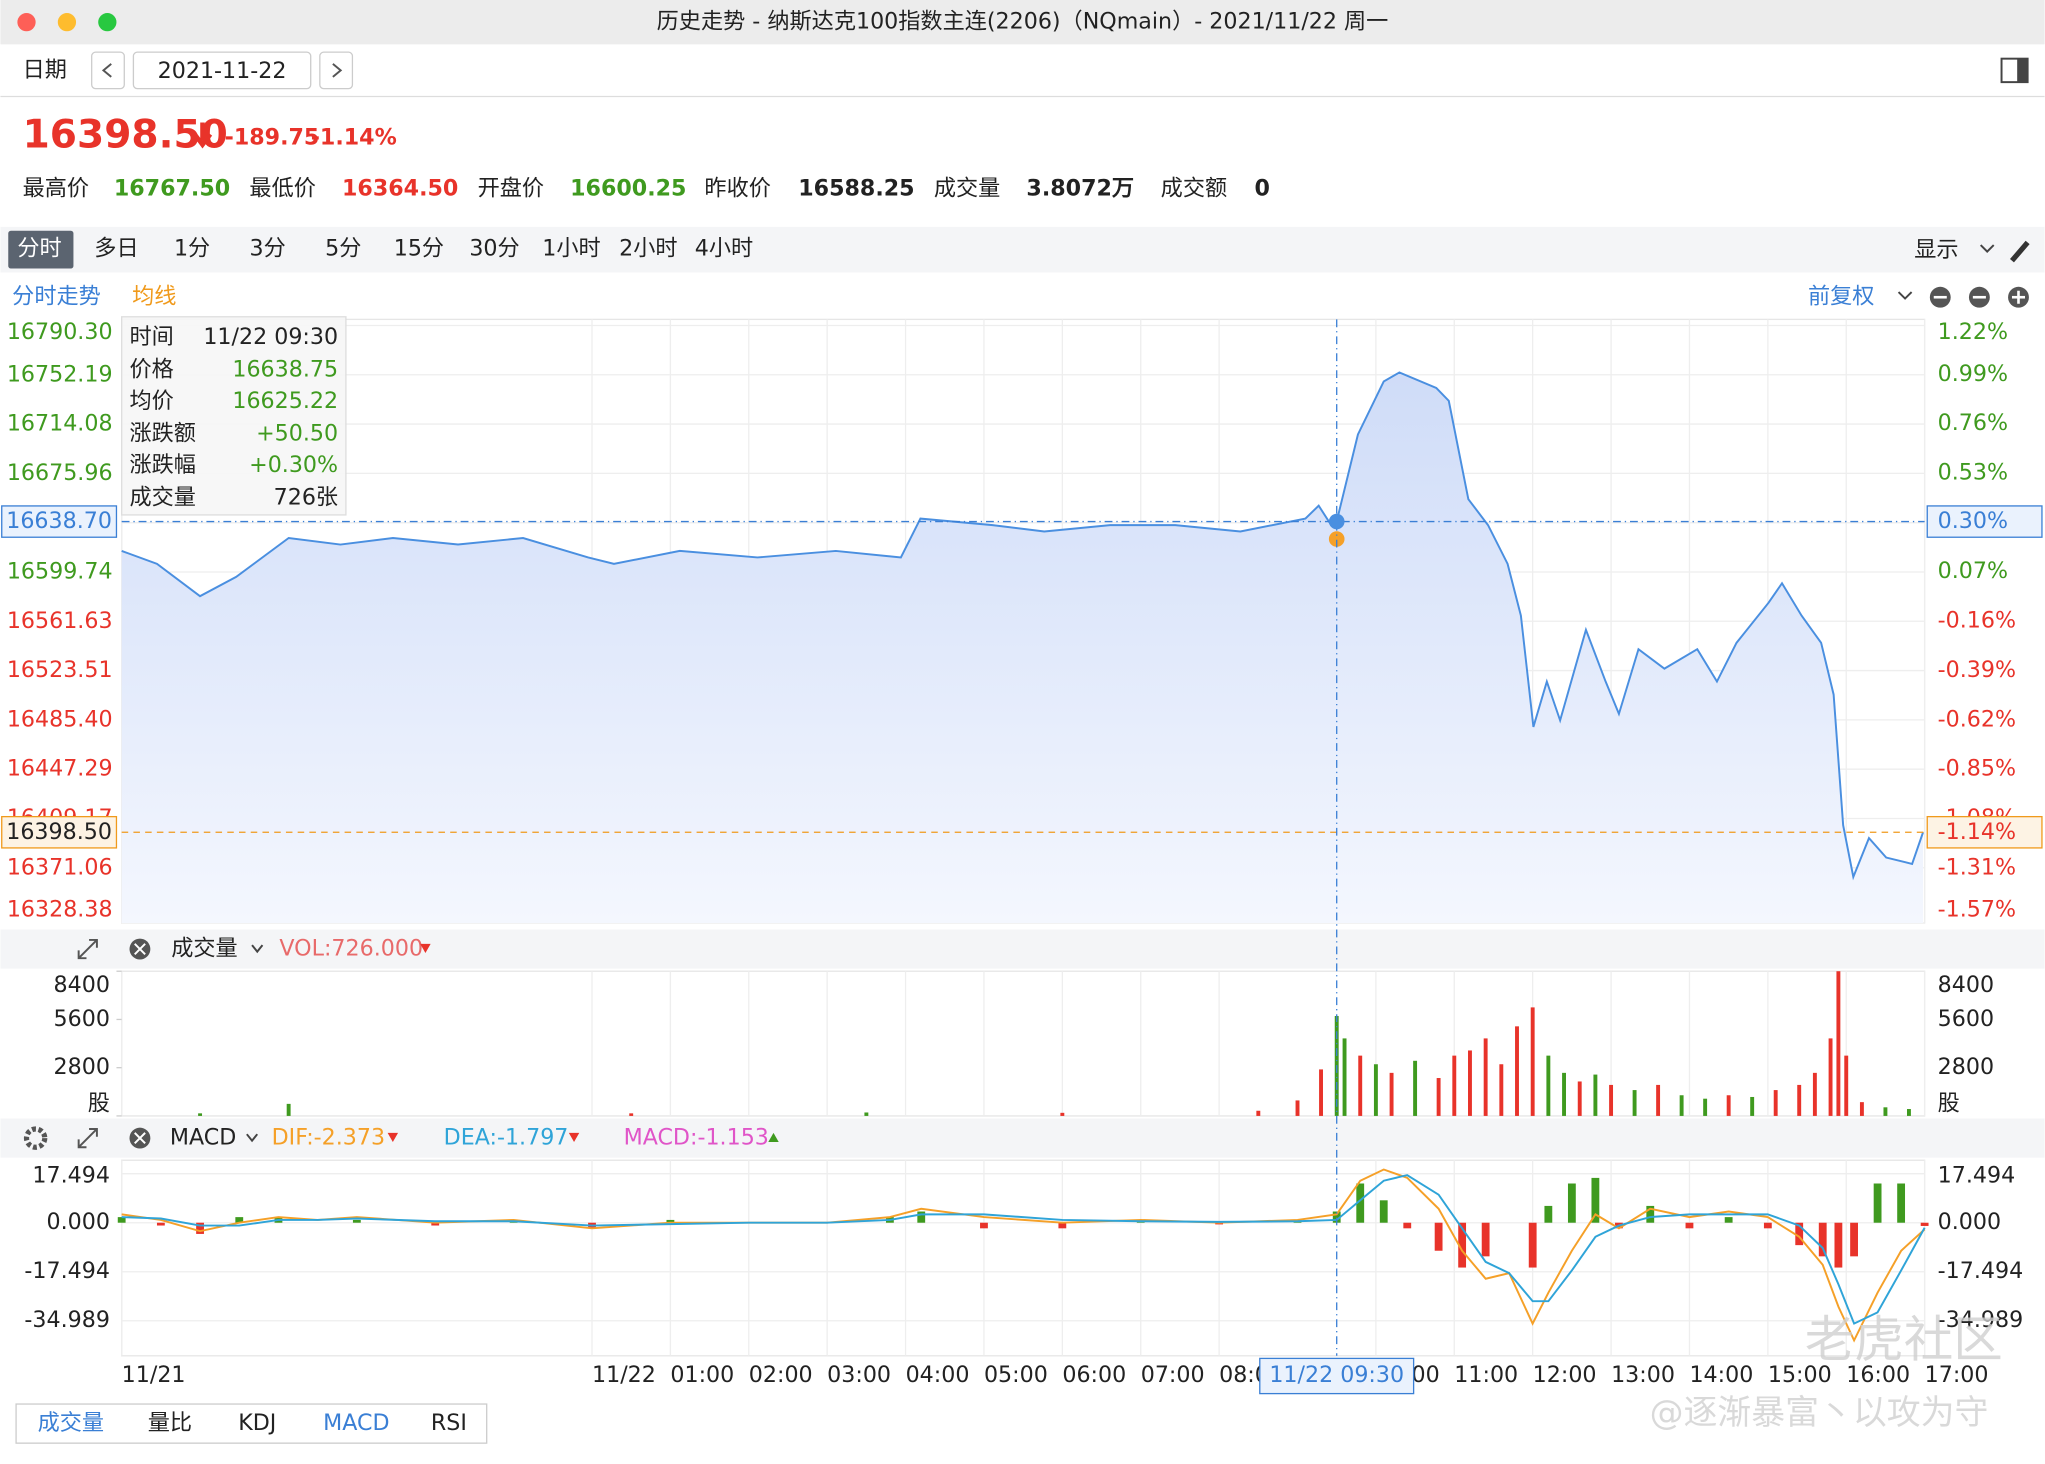 This screenshot has width=2045, height=1464. I want to click on adjust-menu: 前复权, so click(1841, 297).